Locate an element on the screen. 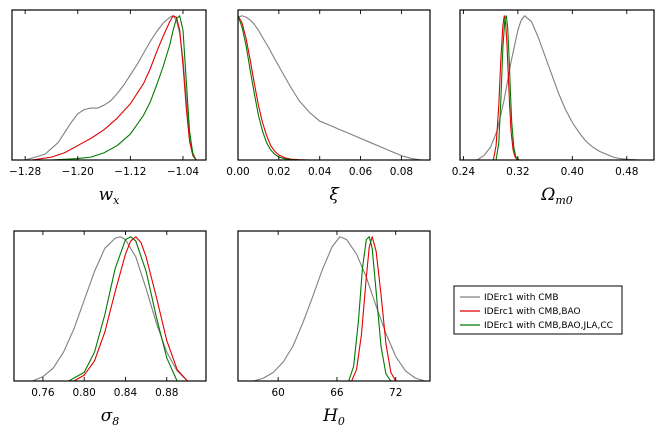 The image size is (664, 434). x-tick-label: 0.04 is located at coordinates (320, 172).